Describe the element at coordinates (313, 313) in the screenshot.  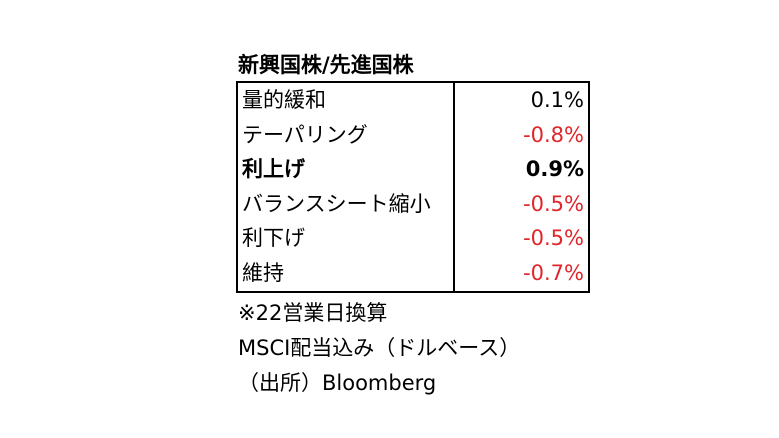
I see `footnote-basis: ※22営業日換算` at that location.